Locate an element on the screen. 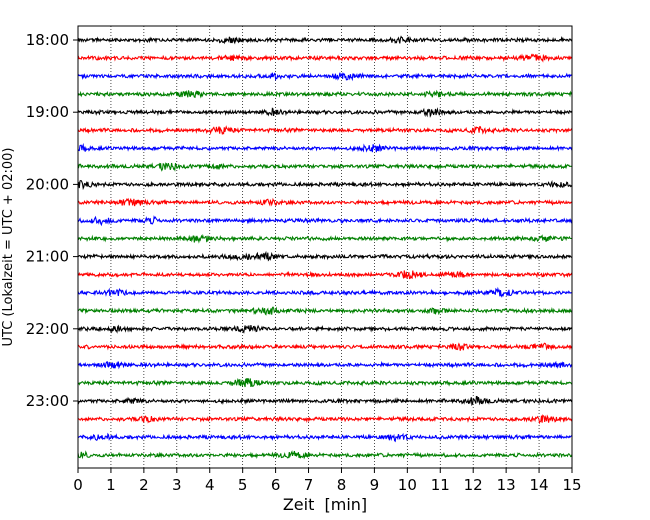 This screenshot has height=520, width=650. y-tick-label: 19:00 is located at coordinates (47, 112).